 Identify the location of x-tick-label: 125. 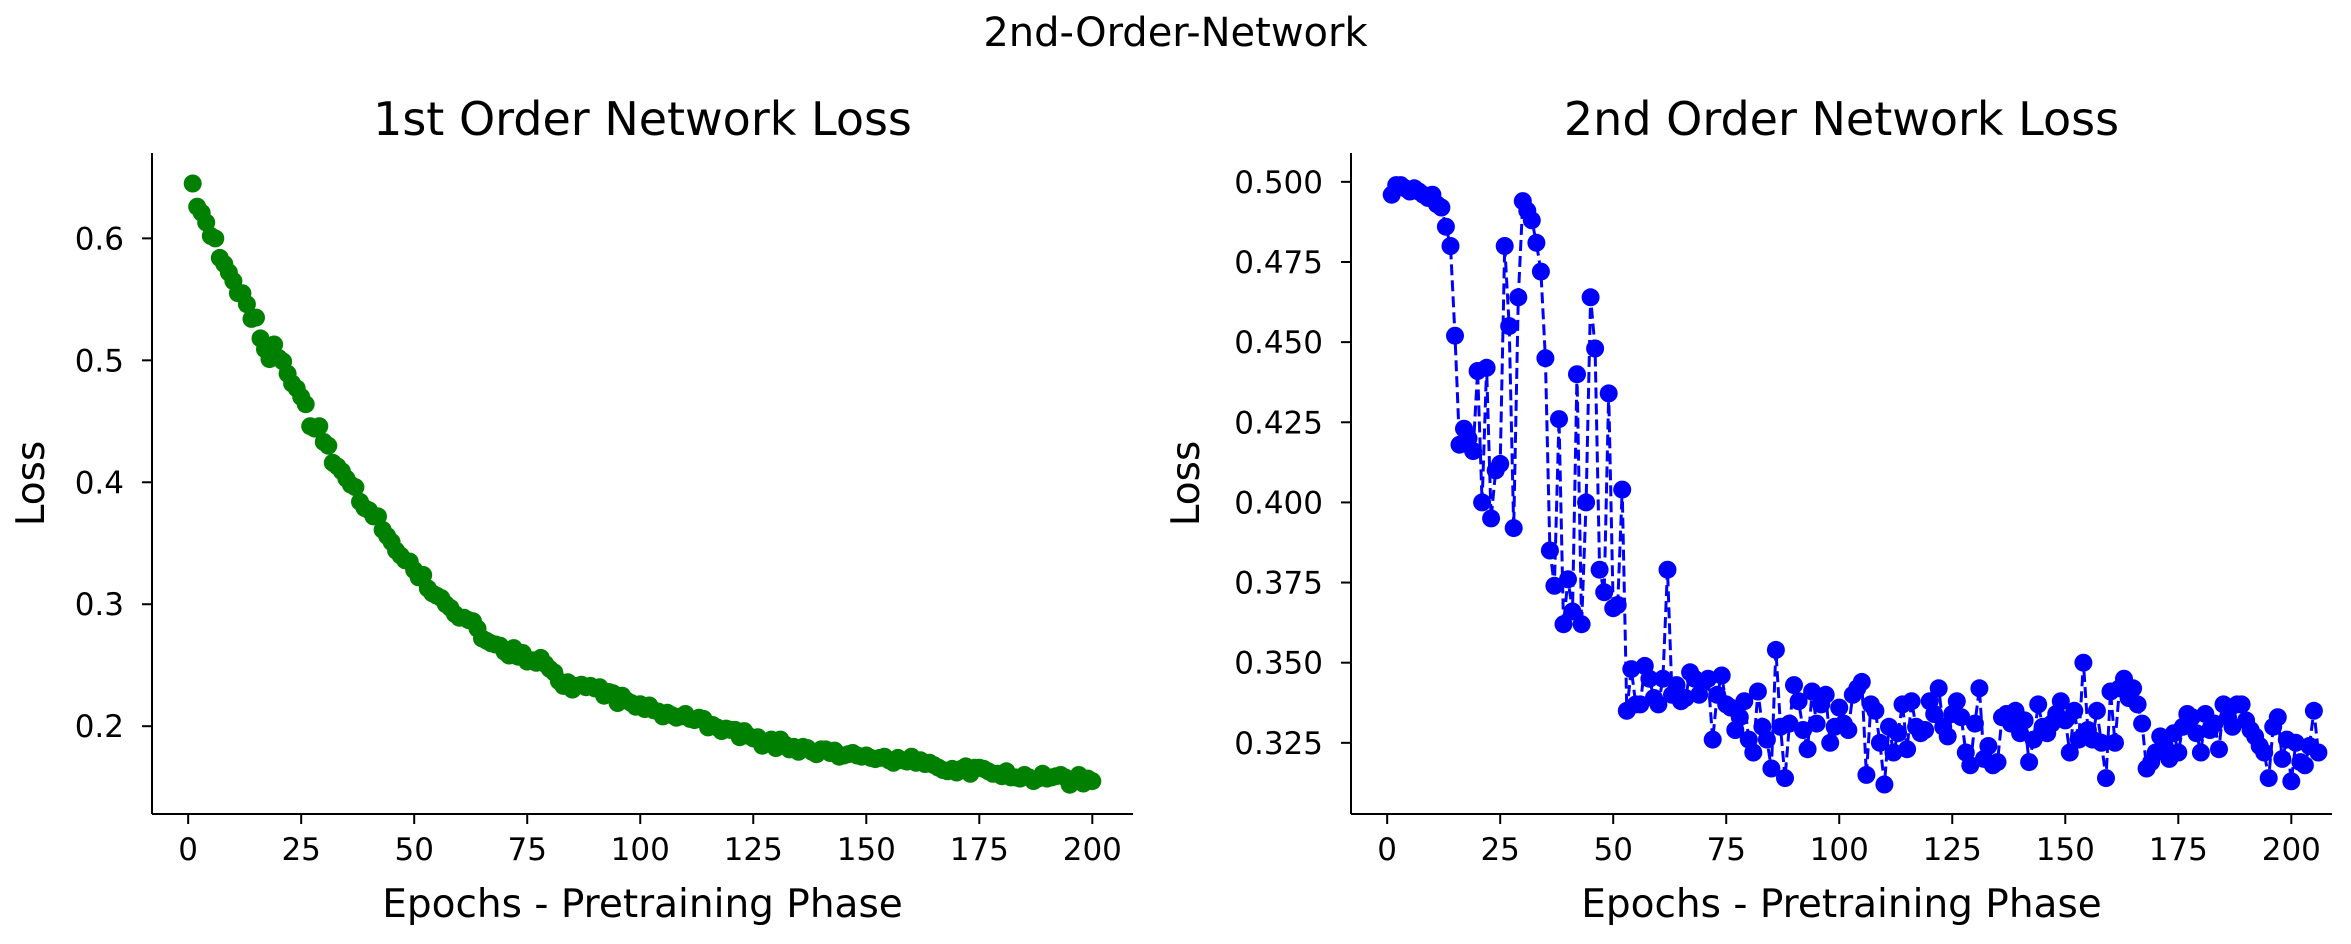
(753, 850).